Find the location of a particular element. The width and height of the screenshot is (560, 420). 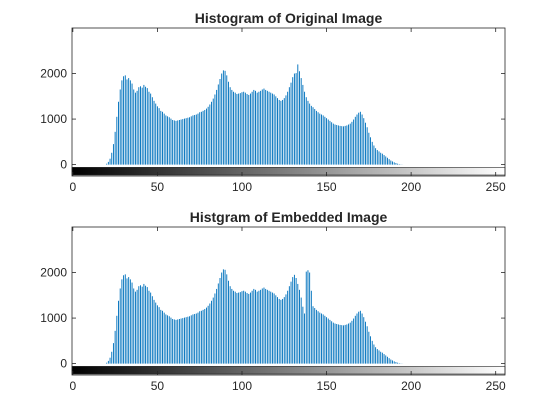

y-tick-label: 2000 is located at coordinates (53, 74).